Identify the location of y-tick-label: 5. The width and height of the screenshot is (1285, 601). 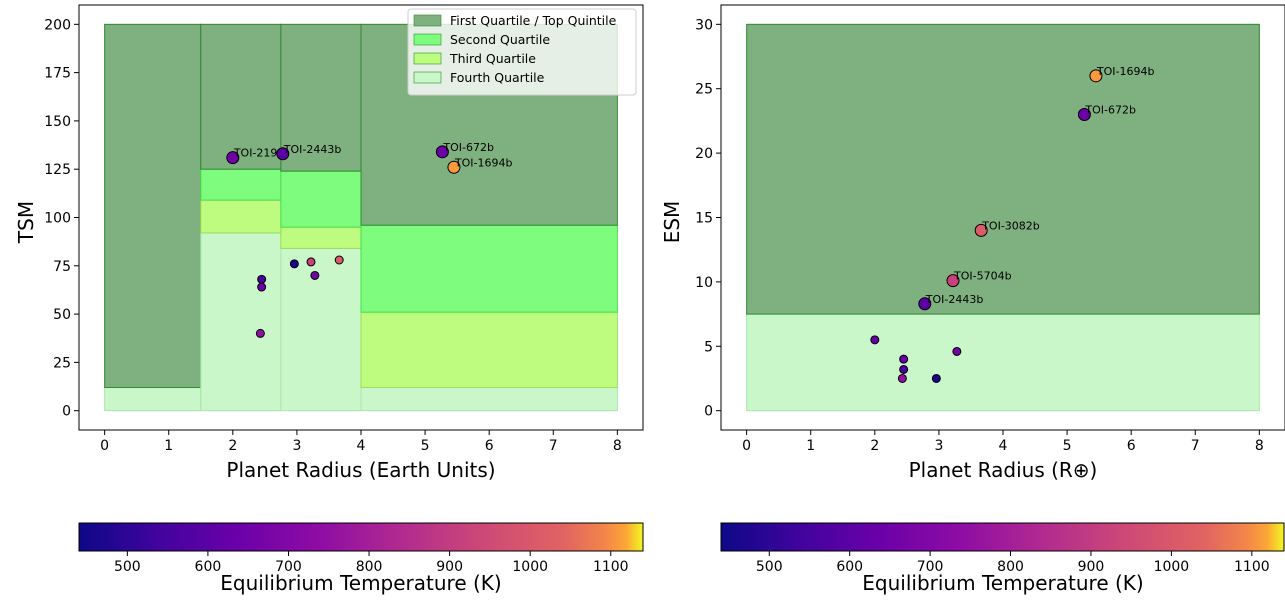
(708, 347).